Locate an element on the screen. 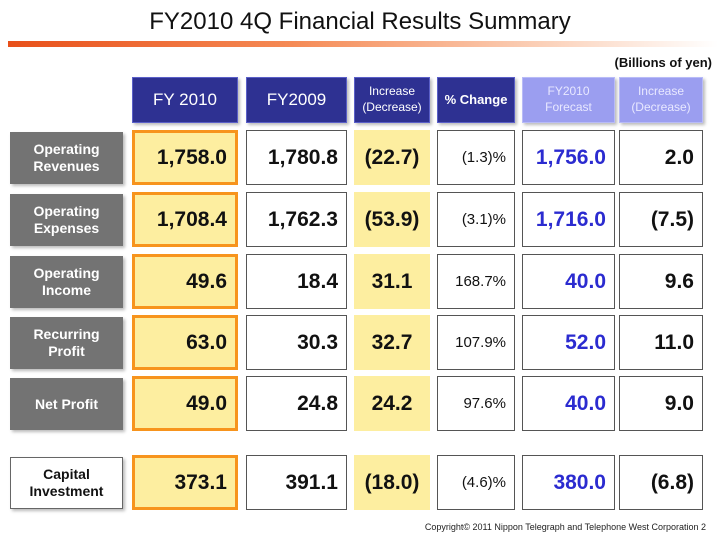 This screenshot has width=720, height=540. value-fy2010: 49.6 is located at coordinates (185, 281).